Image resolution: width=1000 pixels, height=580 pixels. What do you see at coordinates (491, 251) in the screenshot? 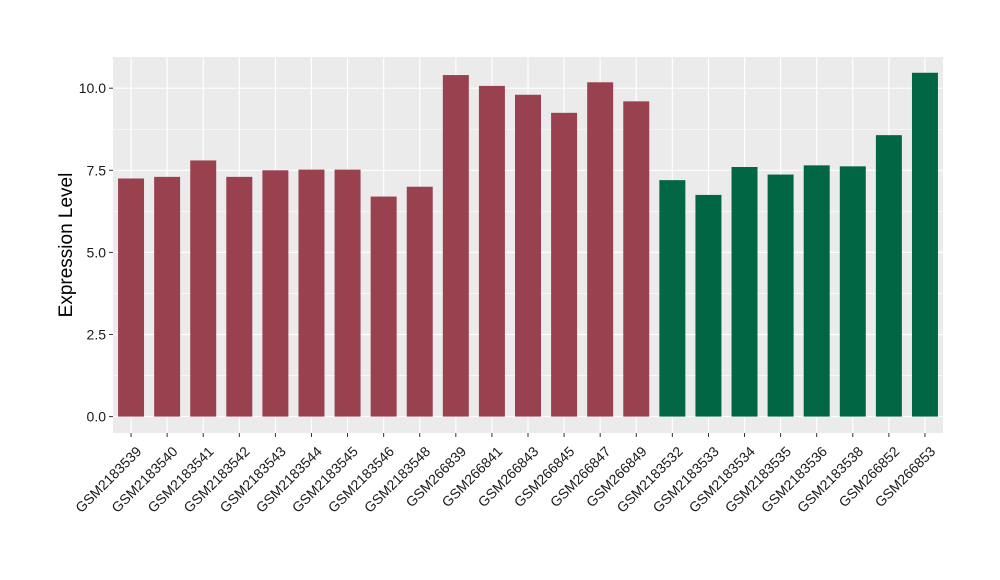
I see `bar-gsm266841` at bounding box center [491, 251].